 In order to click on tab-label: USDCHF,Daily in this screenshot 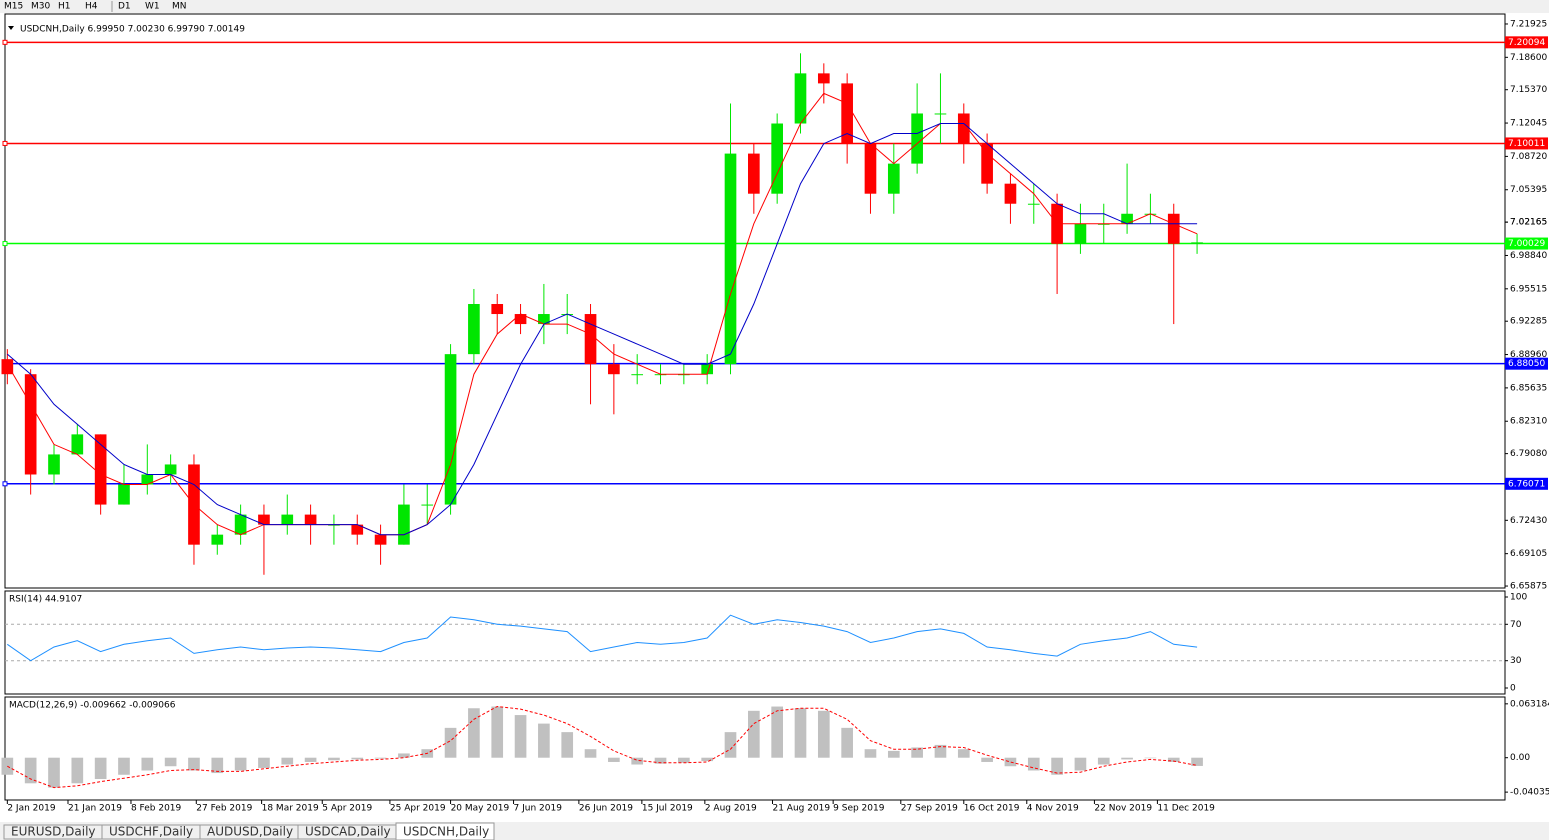, I will do `click(151, 832)`.